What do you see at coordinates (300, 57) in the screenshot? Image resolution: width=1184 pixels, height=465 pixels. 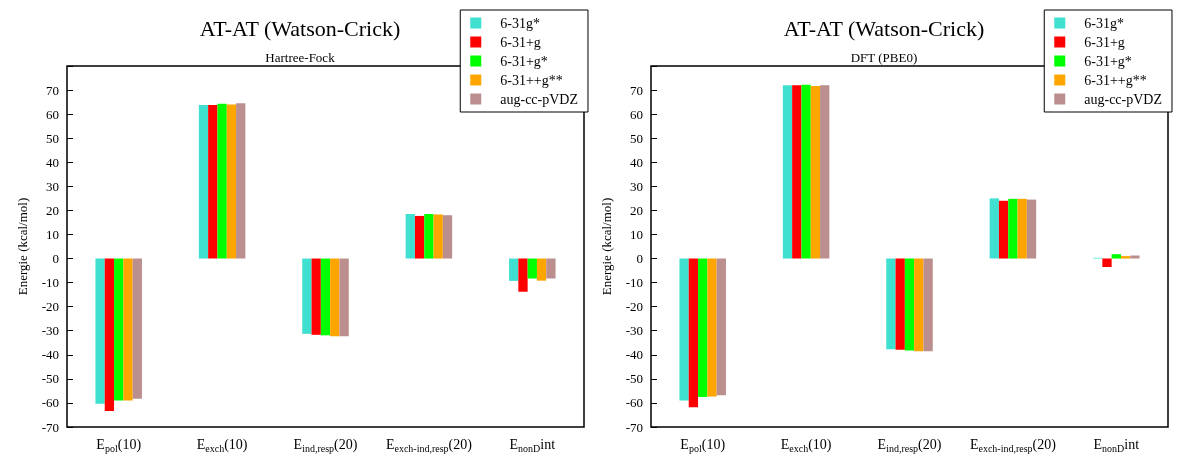 I see `chart-subtitle: Hartree-Fock` at bounding box center [300, 57].